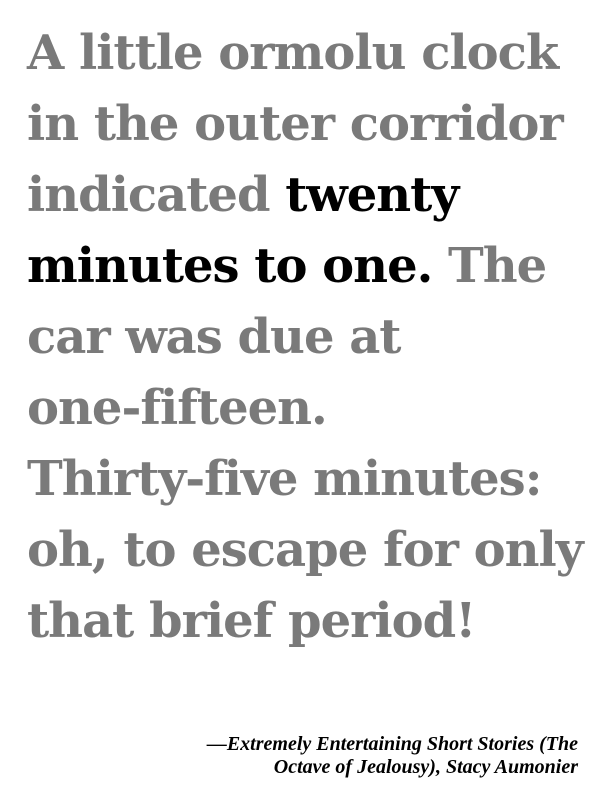 The height and width of the screenshot is (800, 600). Describe the element at coordinates (425, 767) in the screenshot. I see `attribution-line-2: Octave of Jealousy), Stacy Aumonier` at that location.